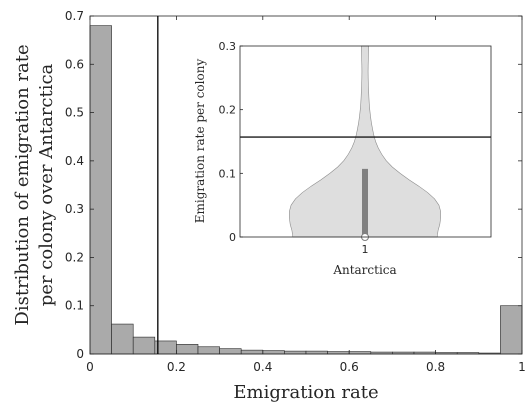 Image resolution: width=526 pixels, height=404 pixels. I want to click on x-axis-label: Emigration rate, so click(305, 392).